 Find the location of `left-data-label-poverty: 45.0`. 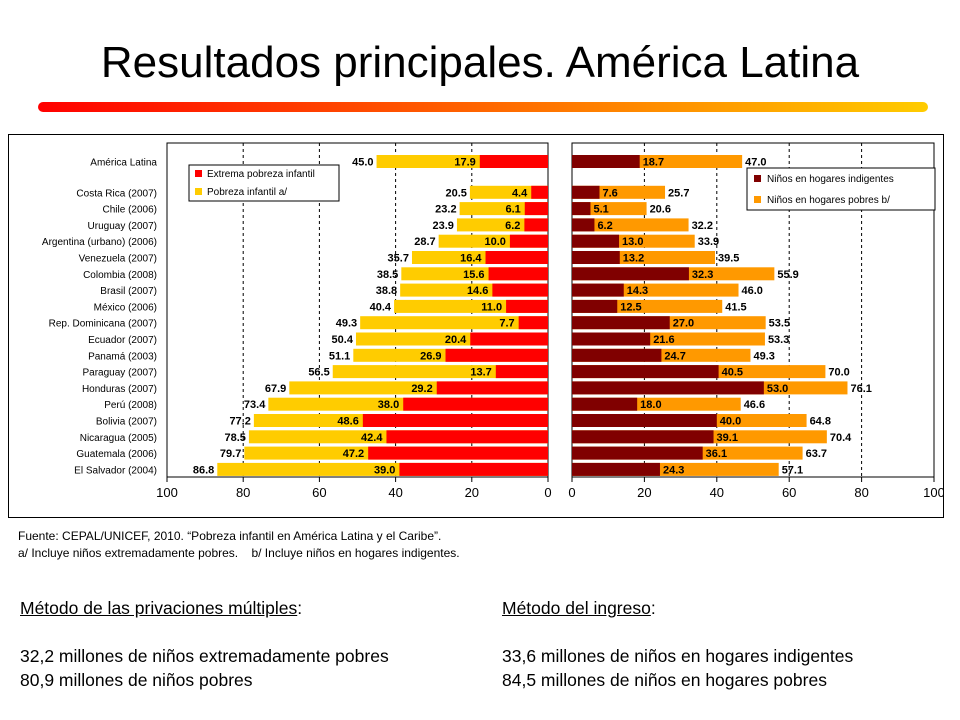

left-data-label-poverty: 45.0 is located at coordinates (362, 163).